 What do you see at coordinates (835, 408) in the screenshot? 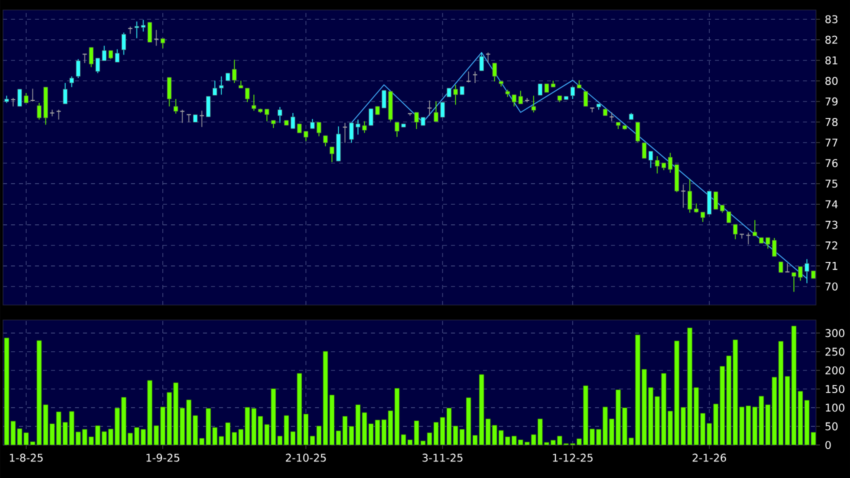
I see `y-tick-label: 100` at bounding box center [835, 408].